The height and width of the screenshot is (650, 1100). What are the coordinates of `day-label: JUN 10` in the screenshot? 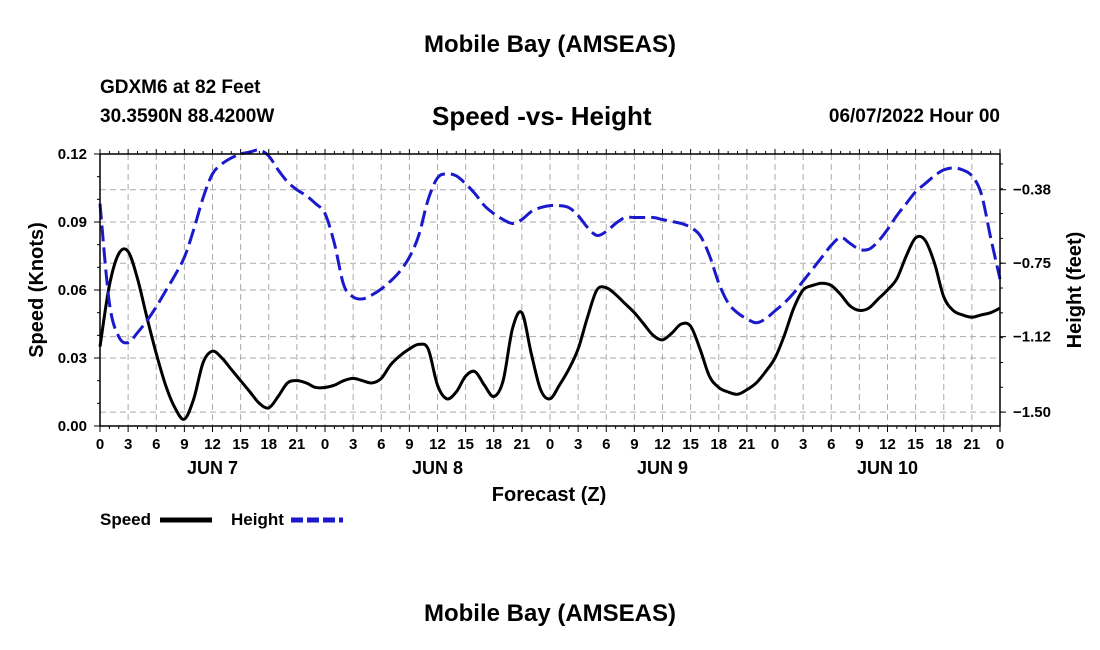 It's located at (887, 468).